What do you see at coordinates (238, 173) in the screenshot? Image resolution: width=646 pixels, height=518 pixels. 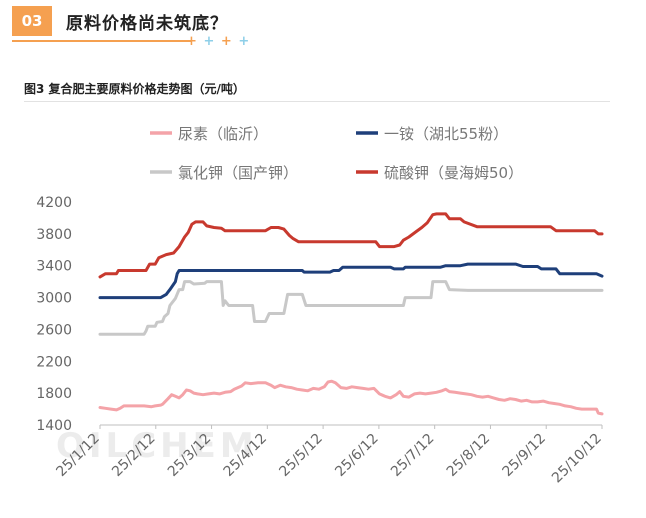 I see `legend-label: 氯化钾（国产钾）` at bounding box center [238, 173].